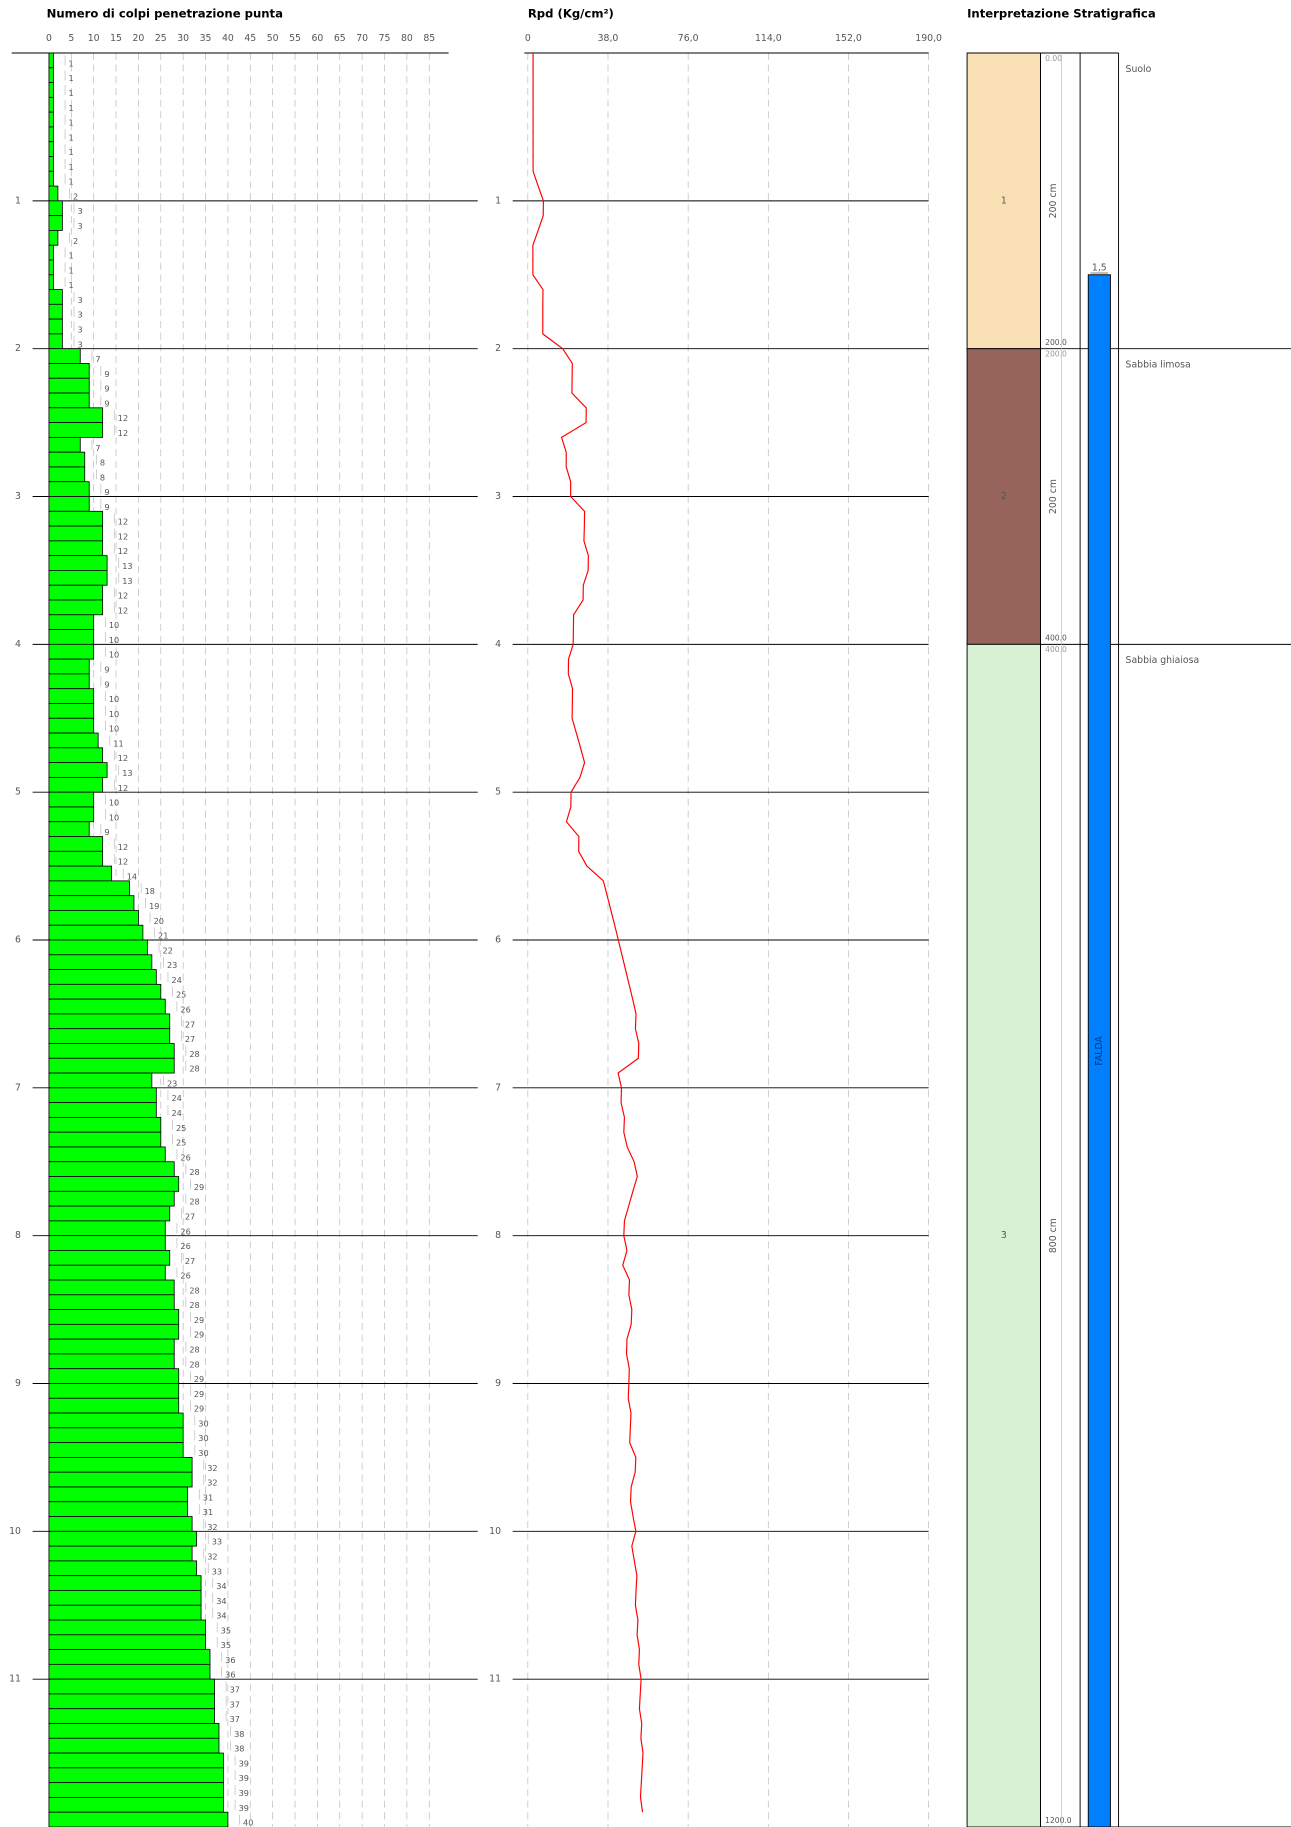 The height and width of the screenshot is (1827, 1291). What do you see at coordinates (230, 1660) in the screenshot?
I see `value-label: 36` at bounding box center [230, 1660].